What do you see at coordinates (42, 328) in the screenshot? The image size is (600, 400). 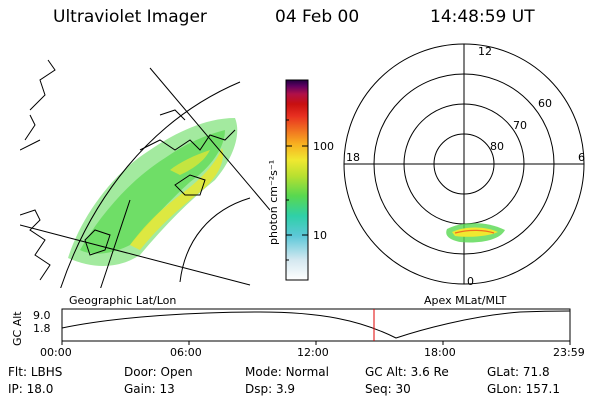 I see `altitude-ytick-low: 1.8` at bounding box center [42, 328].